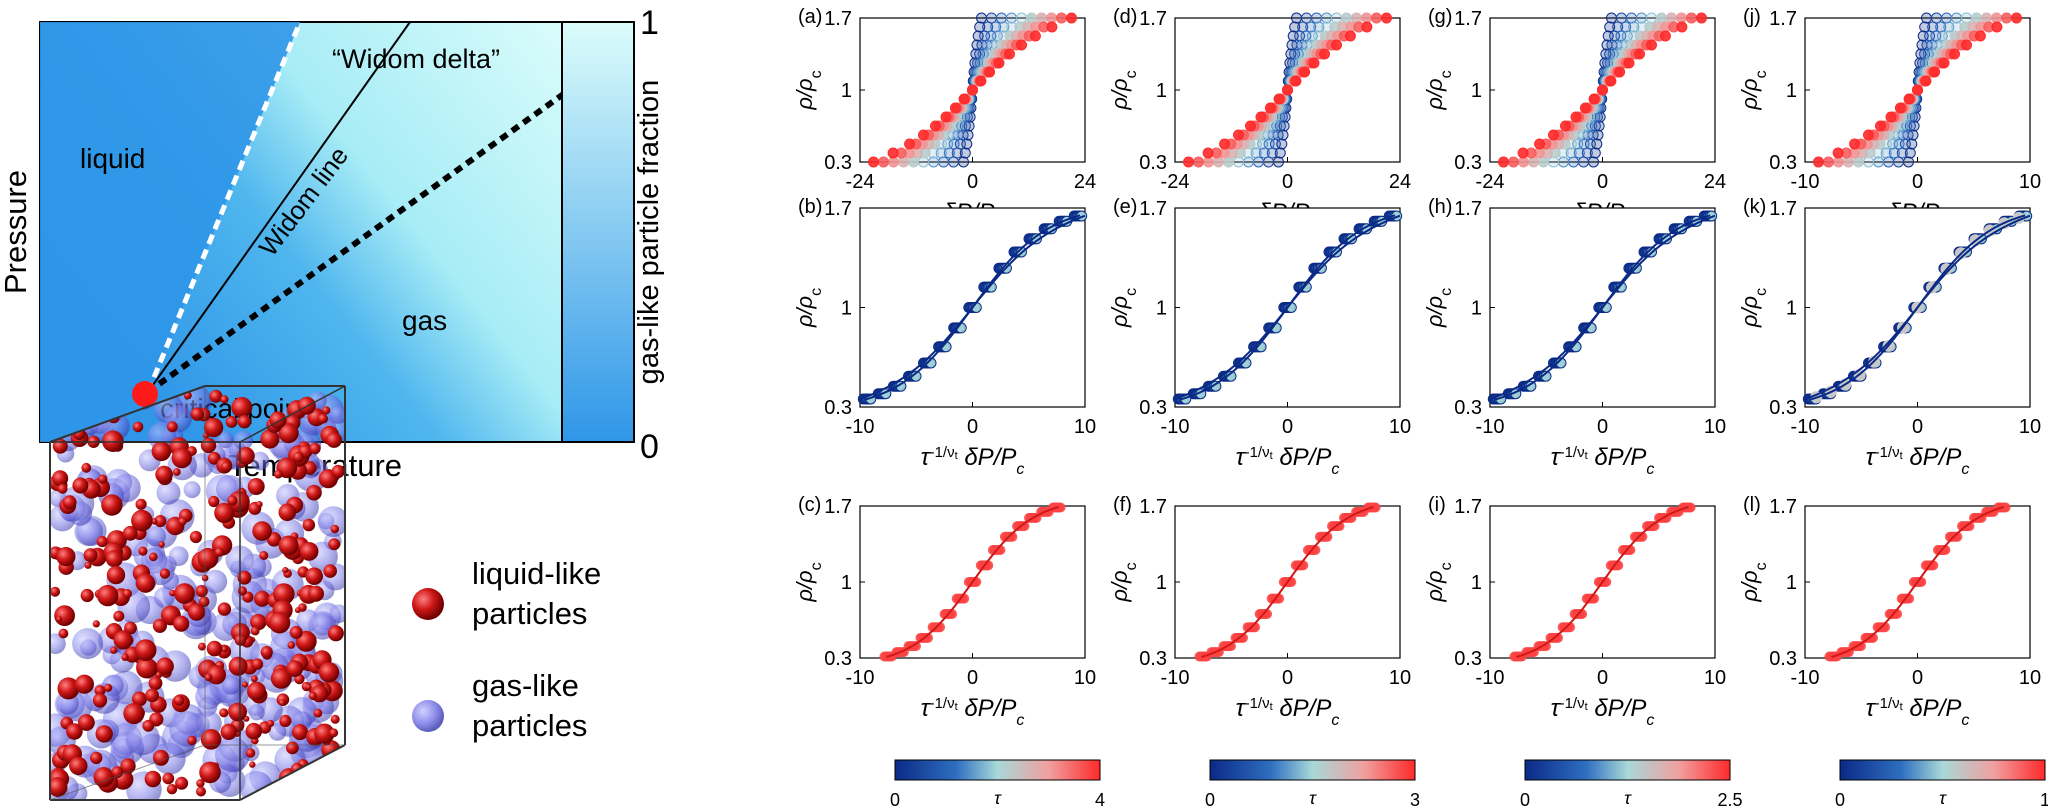 The height and width of the screenshot is (809, 2048). Describe the element at coordinates (1085, 678) in the screenshot. I see `x-tick-label: 10` at that location.